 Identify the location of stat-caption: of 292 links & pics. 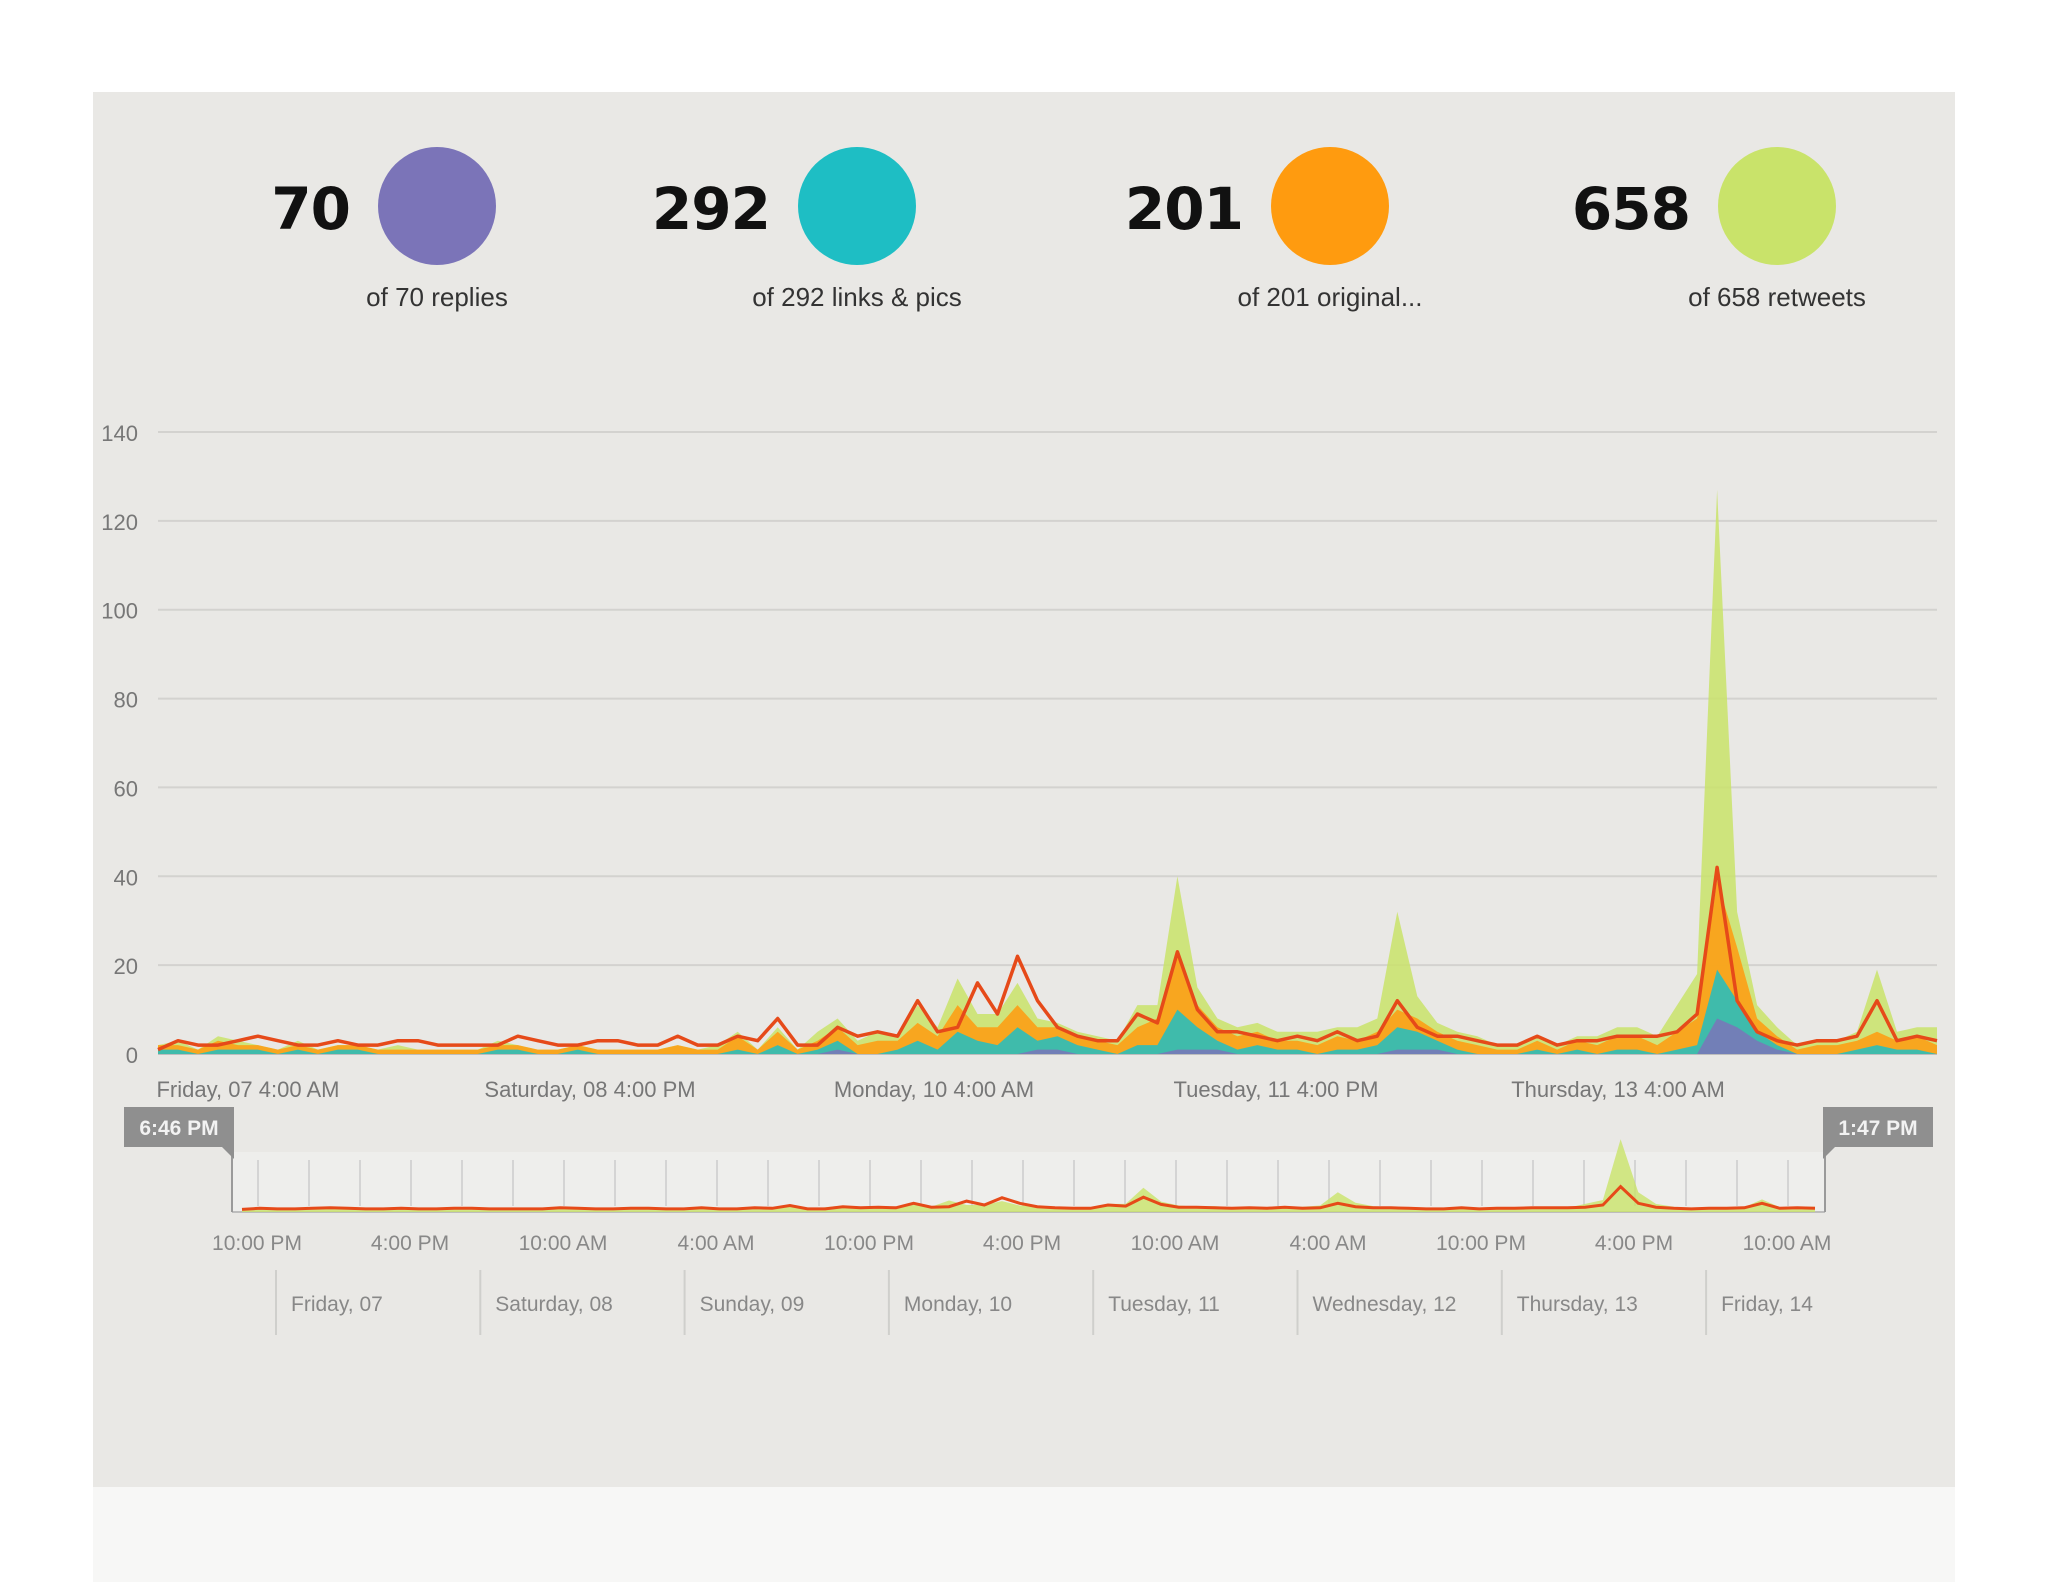
(857, 297).